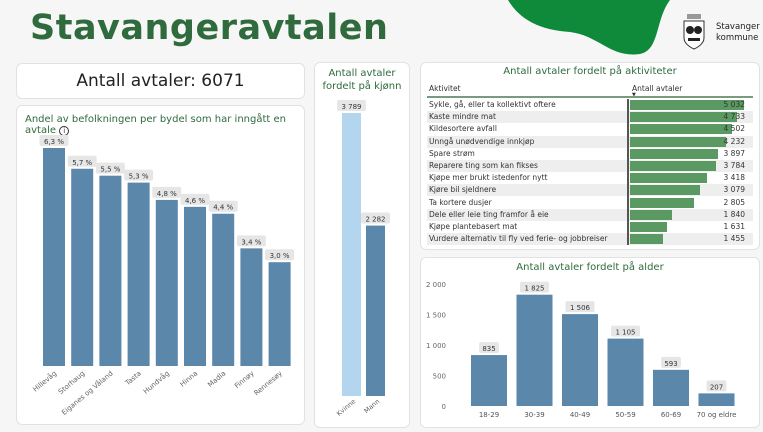 Image resolution: width=763 pixels, height=432 pixels. What do you see at coordinates (590, 97) in the screenshot?
I see `header-divider` at bounding box center [590, 97].